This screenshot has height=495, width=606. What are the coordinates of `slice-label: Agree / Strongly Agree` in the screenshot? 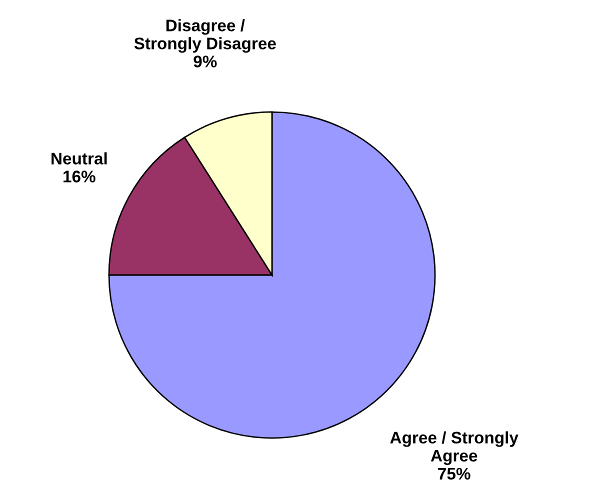 It's located at (454, 448).